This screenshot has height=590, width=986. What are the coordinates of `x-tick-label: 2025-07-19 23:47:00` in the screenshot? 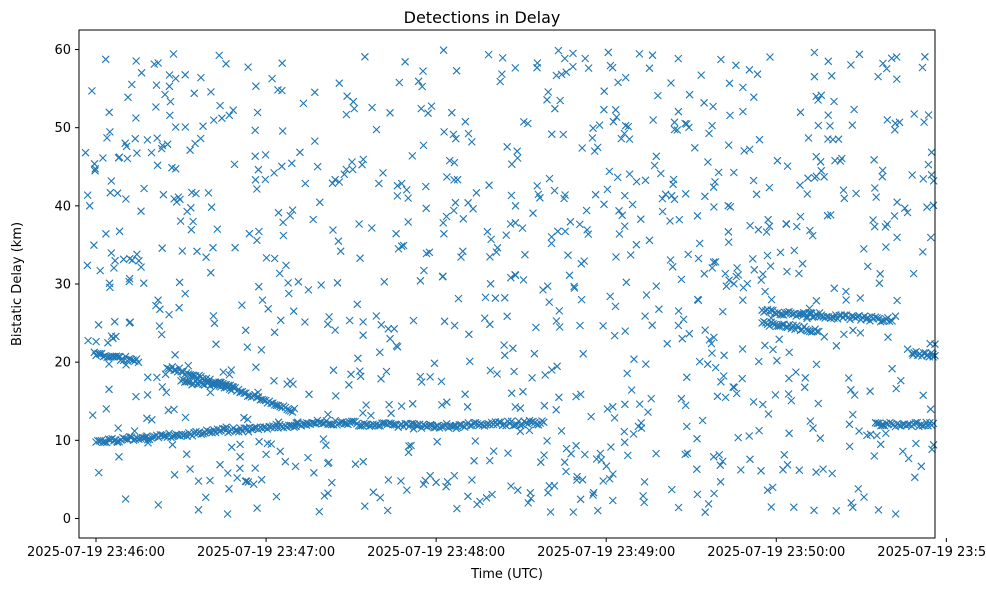 It's located at (266, 552).